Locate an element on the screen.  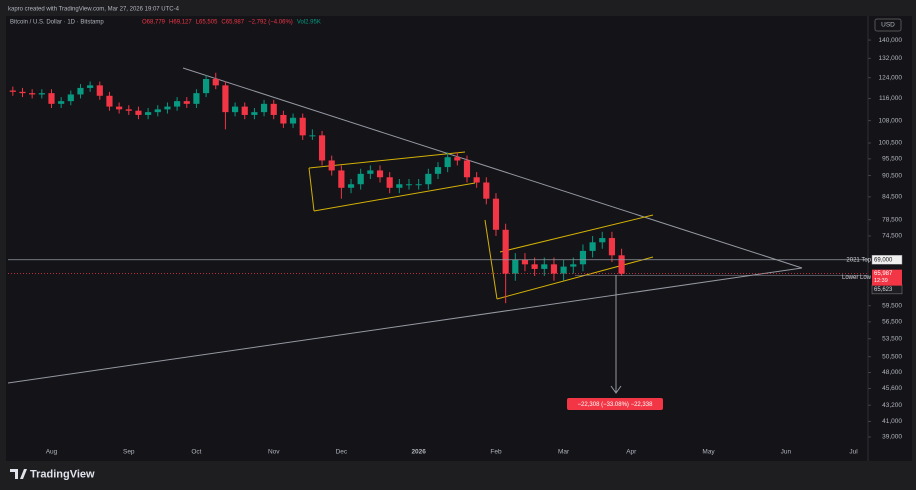
y-tick-label: 41,000 is located at coordinates (892, 421).